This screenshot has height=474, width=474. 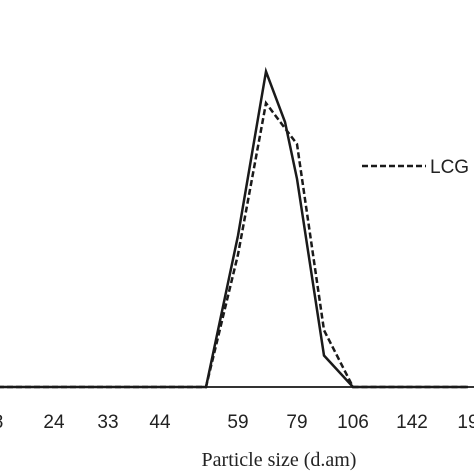 I want to click on x-tick-label: 24, so click(x=54, y=422).